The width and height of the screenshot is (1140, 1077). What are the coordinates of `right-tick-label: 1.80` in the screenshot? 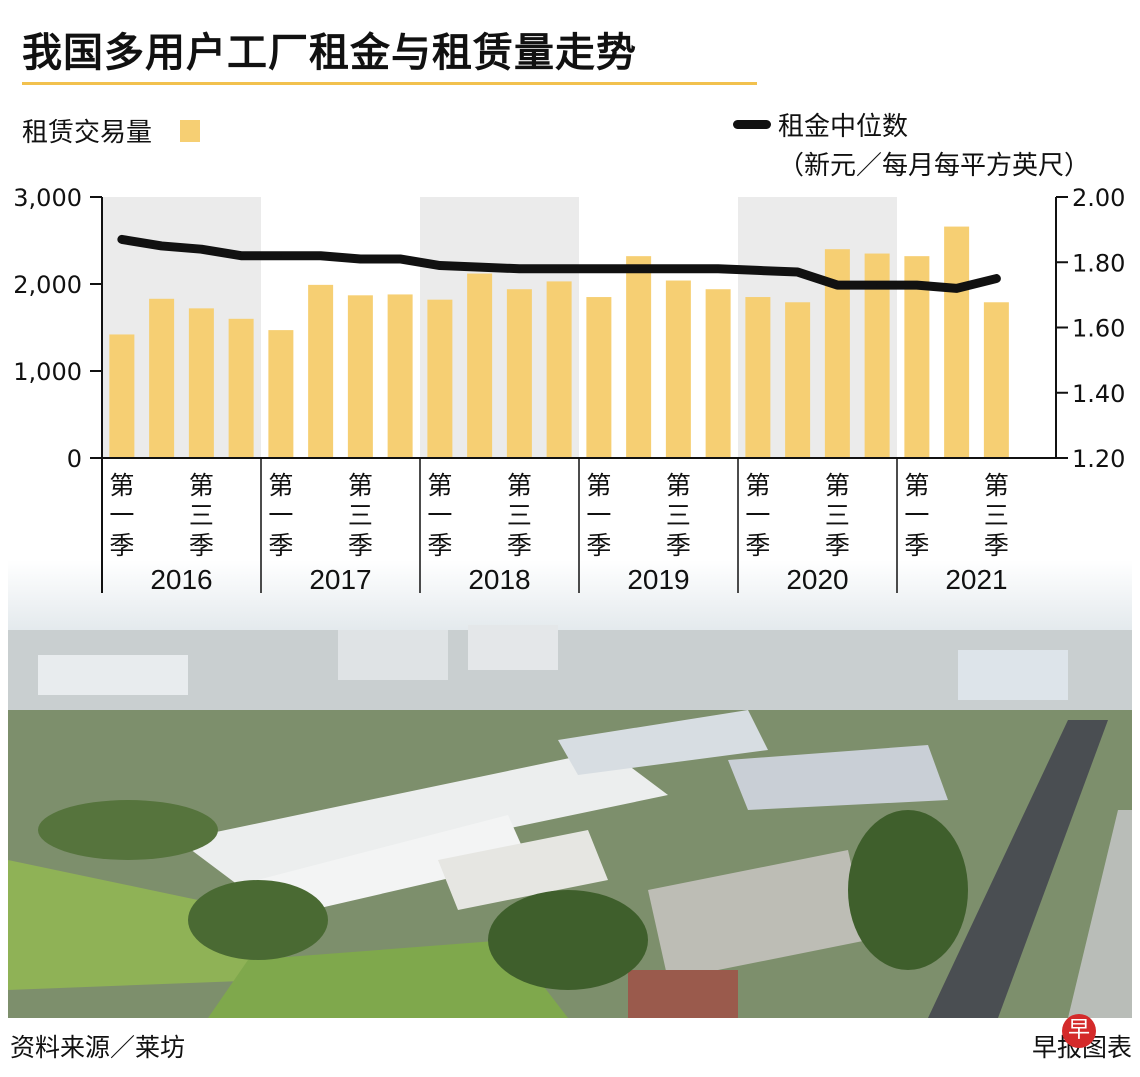 It's located at (1098, 263).